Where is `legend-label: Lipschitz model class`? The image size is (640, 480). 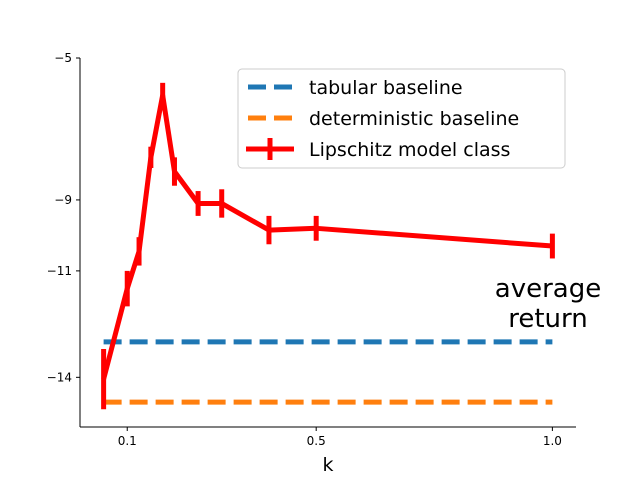 legend-label: Lipschitz model class is located at coordinates (409, 150).